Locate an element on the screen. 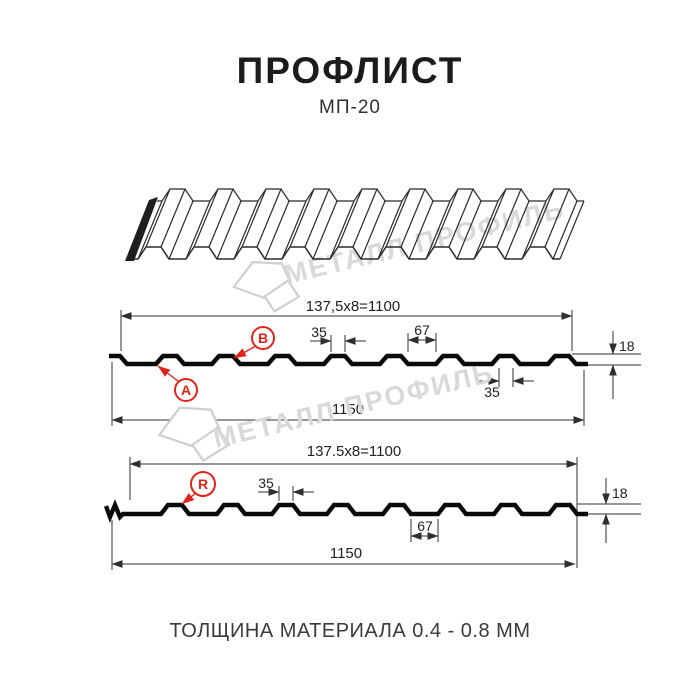 The height and width of the screenshot is (700, 700). dim-modules-1: 137,5x8=1100 is located at coordinates (353, 306).